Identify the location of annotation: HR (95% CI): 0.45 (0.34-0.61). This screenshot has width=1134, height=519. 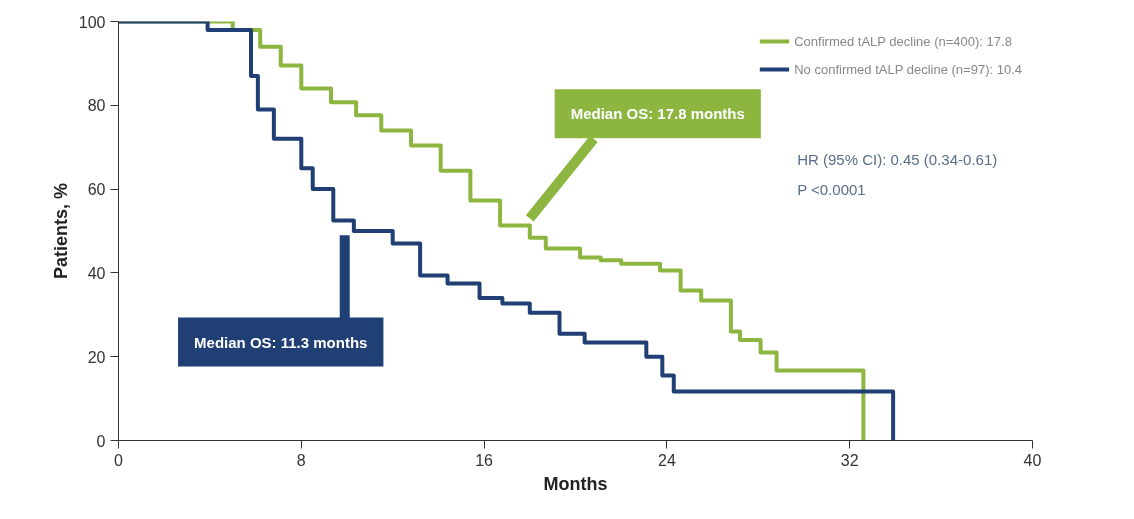
(897, 160).